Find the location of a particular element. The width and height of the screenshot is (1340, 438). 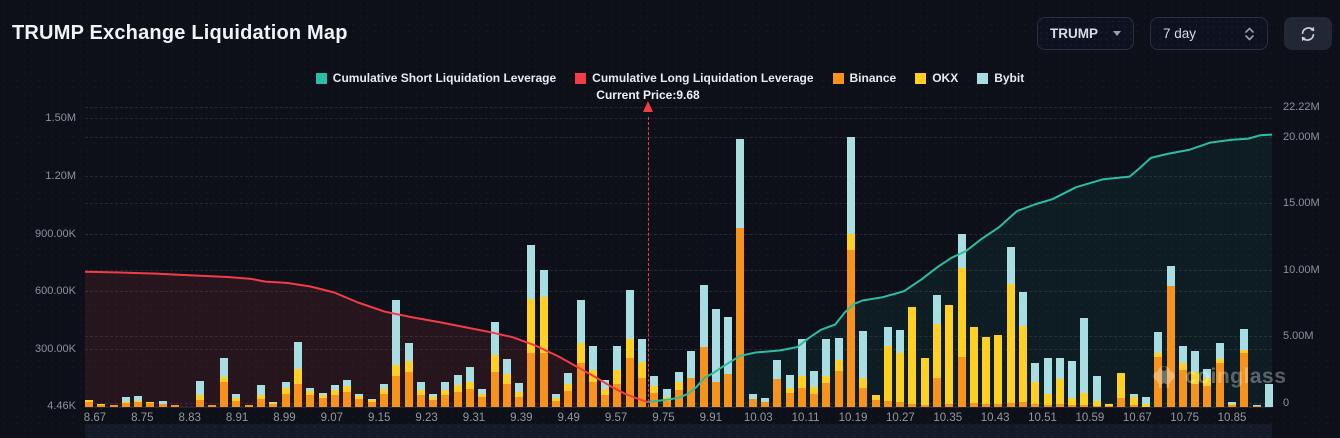

legend-item-4: Bybit is located at coordinates (1000, 78).